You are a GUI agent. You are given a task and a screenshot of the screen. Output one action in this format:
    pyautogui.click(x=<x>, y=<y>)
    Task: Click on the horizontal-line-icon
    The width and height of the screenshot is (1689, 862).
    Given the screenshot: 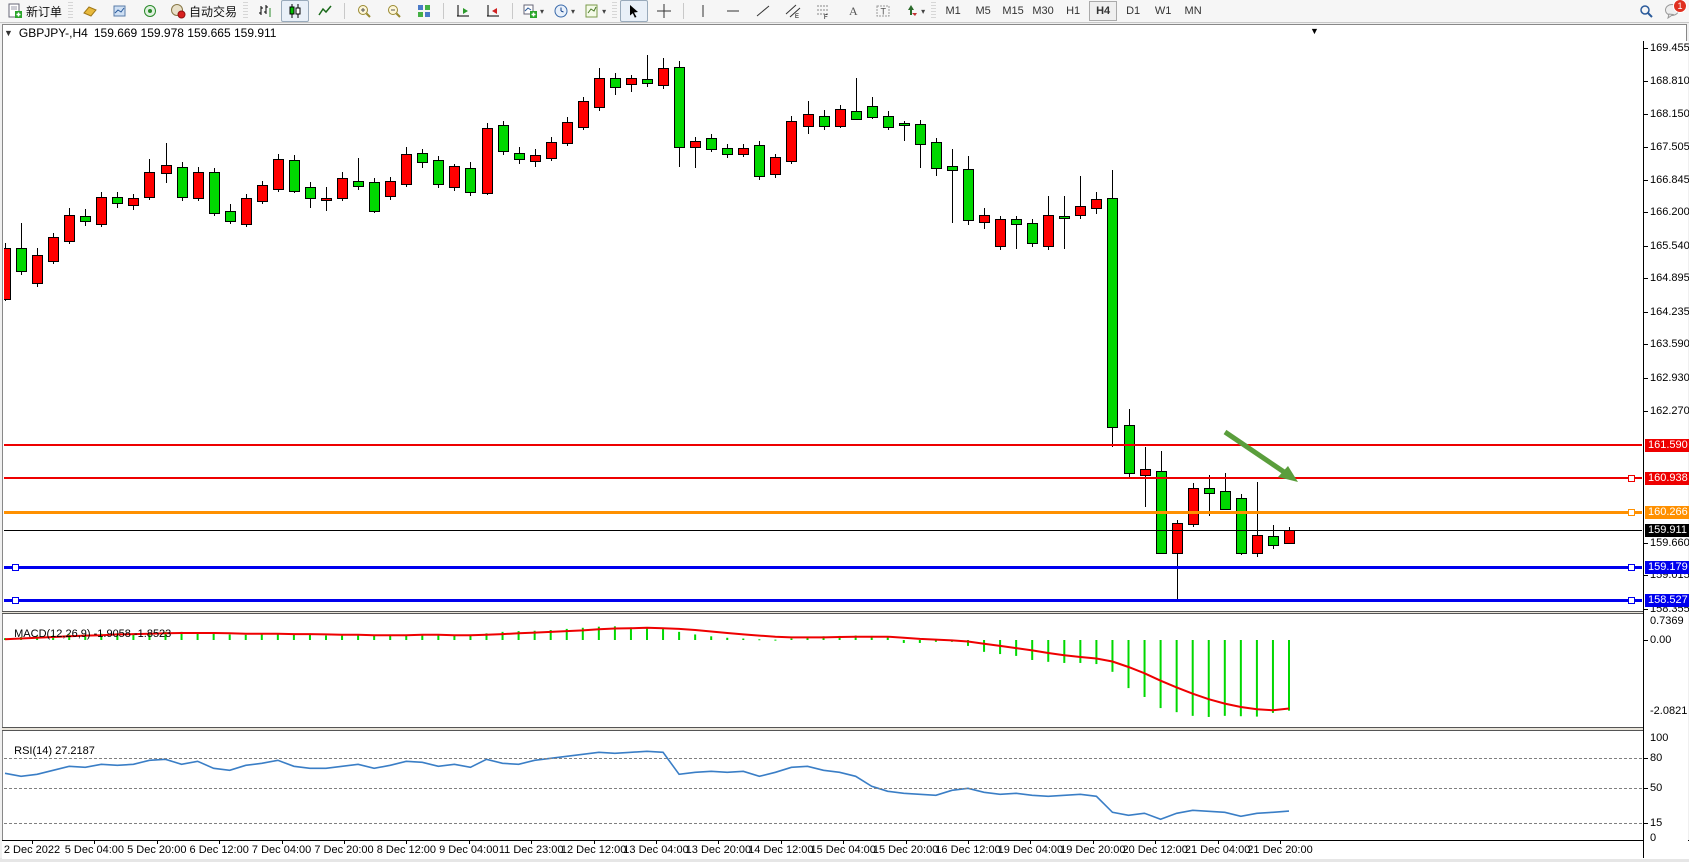 What is the action you would take?
    pyautogui.click(x=733, y=11)
    